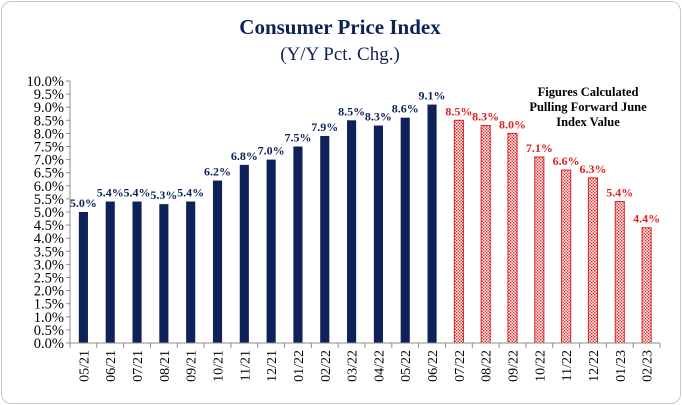 Image resolution: width=682 pixels, height=405 pixels. I want to click on data-label: 7.1%, so click(539, 148).